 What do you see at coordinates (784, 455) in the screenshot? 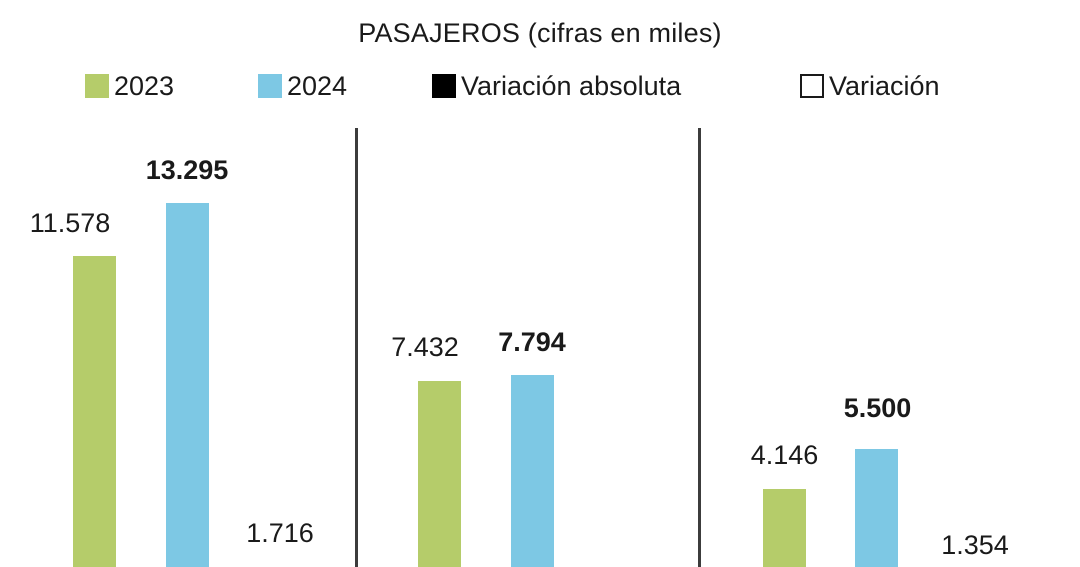
I see `bar-2023-group-2-value-label: 4.146` at bounding box center [784, 455].